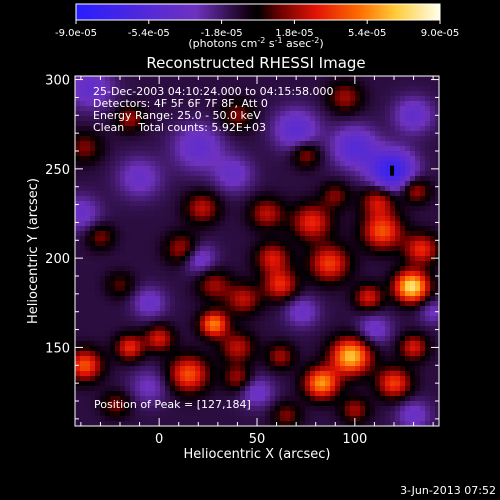 The height and width of the screenshot is (500, 500). What do you see at coordinates (255, 63) in the screenshot?
I see `chart-title: Reconstructed RHESSI Image` at bounding box center [255, 63].